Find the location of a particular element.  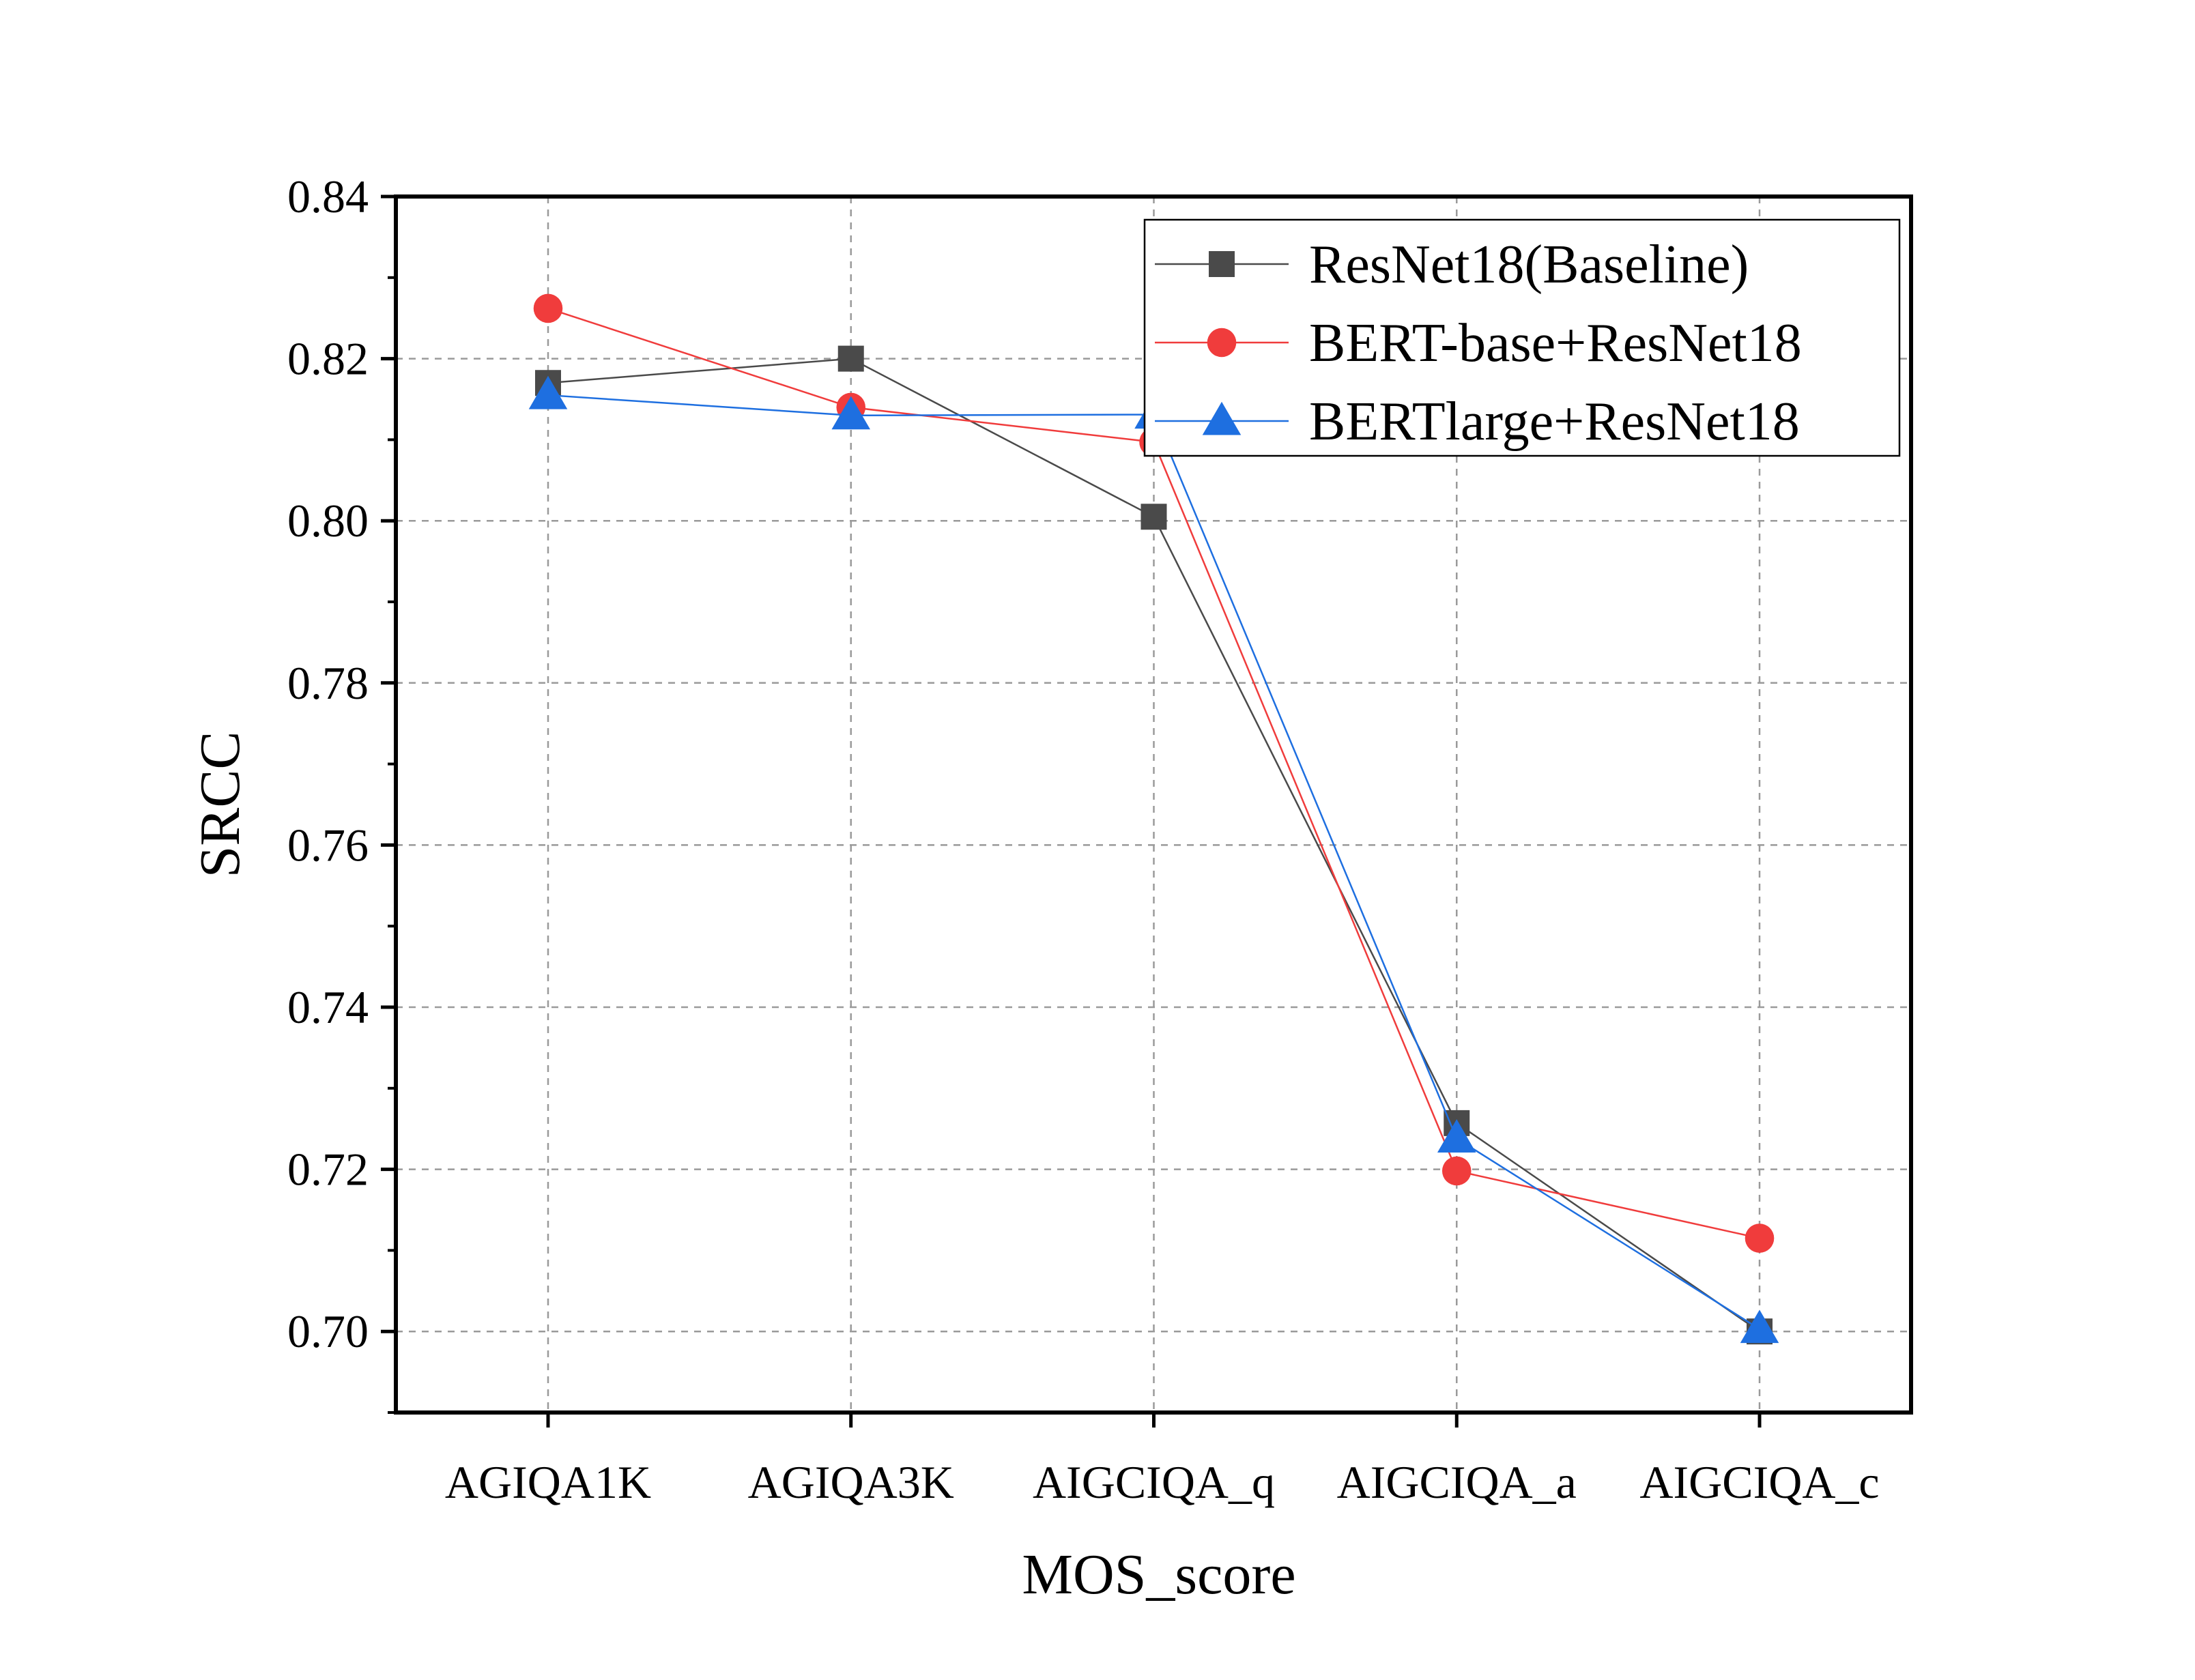

x-tick-label: AGIQA1K is located at coordinates (548, 1482).